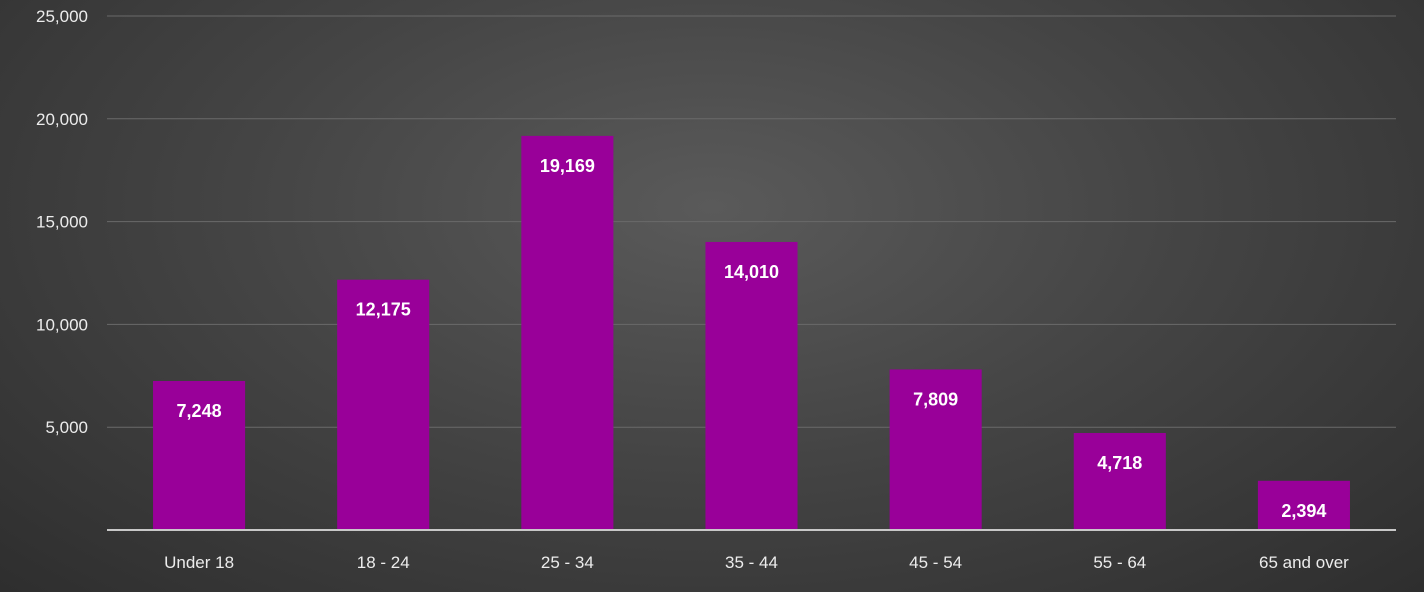 The height and width of the screenshot is (592, 1424). I want to click on bar-value-label: 7,248, so click(199, 411).